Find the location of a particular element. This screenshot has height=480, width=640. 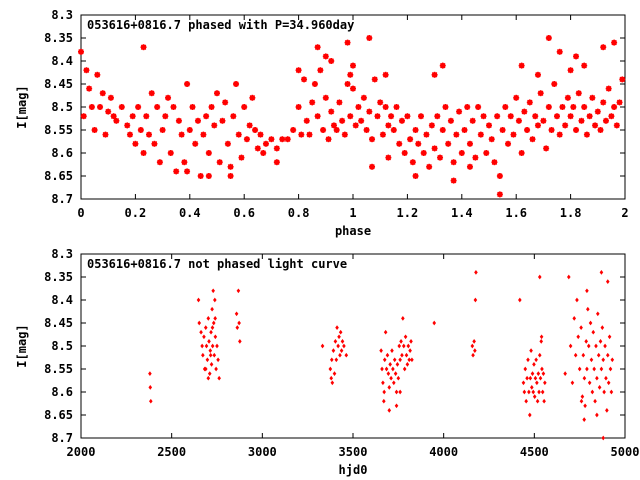

unphased-x-tick-label: 5000 is located at coordinates (625, 452).